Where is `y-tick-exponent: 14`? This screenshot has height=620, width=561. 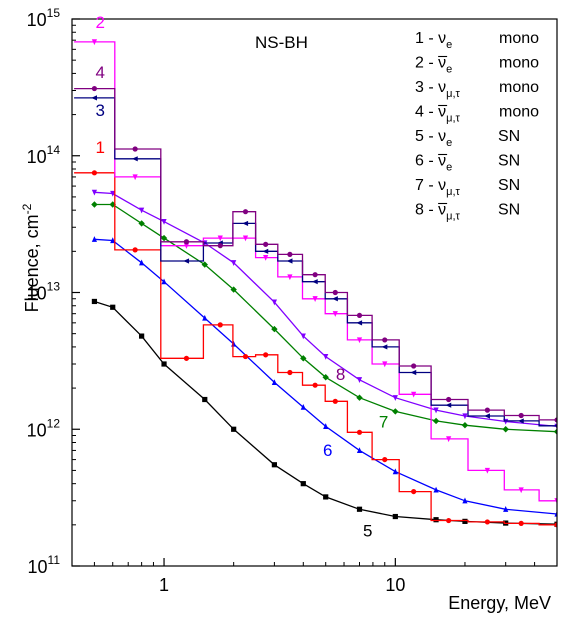
y-tick-exponent: 14 is located at coordinates (54, 150).